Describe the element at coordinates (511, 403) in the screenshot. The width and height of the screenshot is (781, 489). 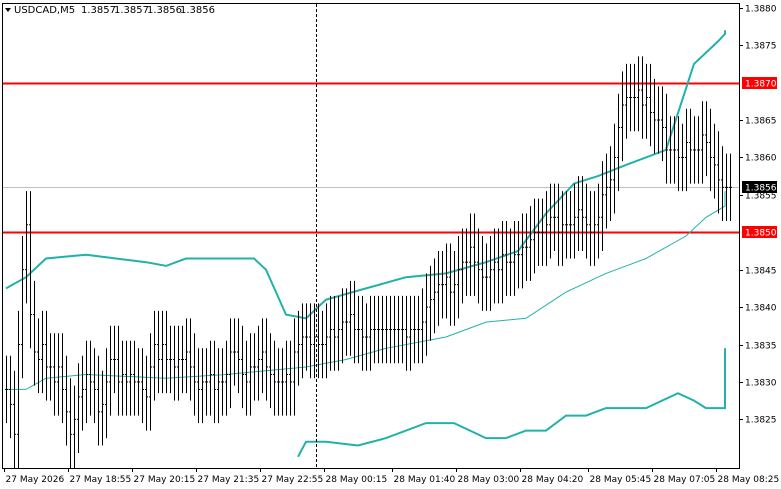
I see `bollinger-lower-line` at that location.